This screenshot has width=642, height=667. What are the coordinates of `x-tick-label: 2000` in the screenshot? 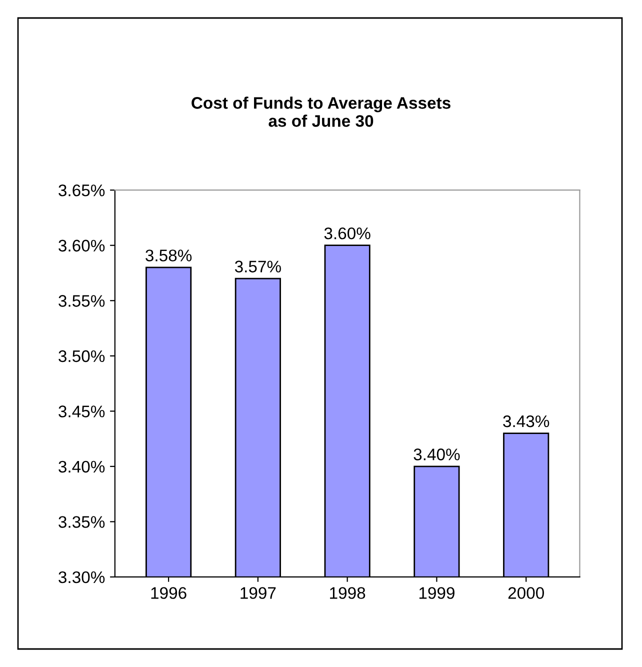 It's located at (526, 593).